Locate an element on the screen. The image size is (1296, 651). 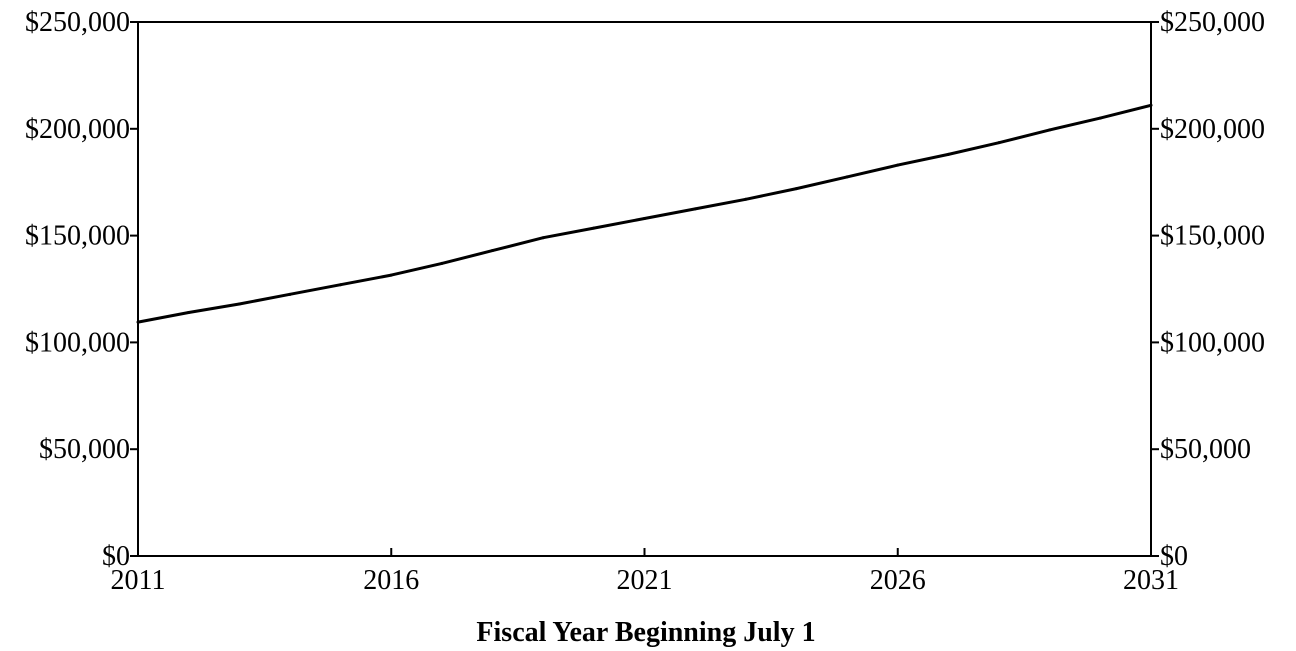
x-axis: 2011 2016 2021 2026 2031 is located at coordinates (645, 572).